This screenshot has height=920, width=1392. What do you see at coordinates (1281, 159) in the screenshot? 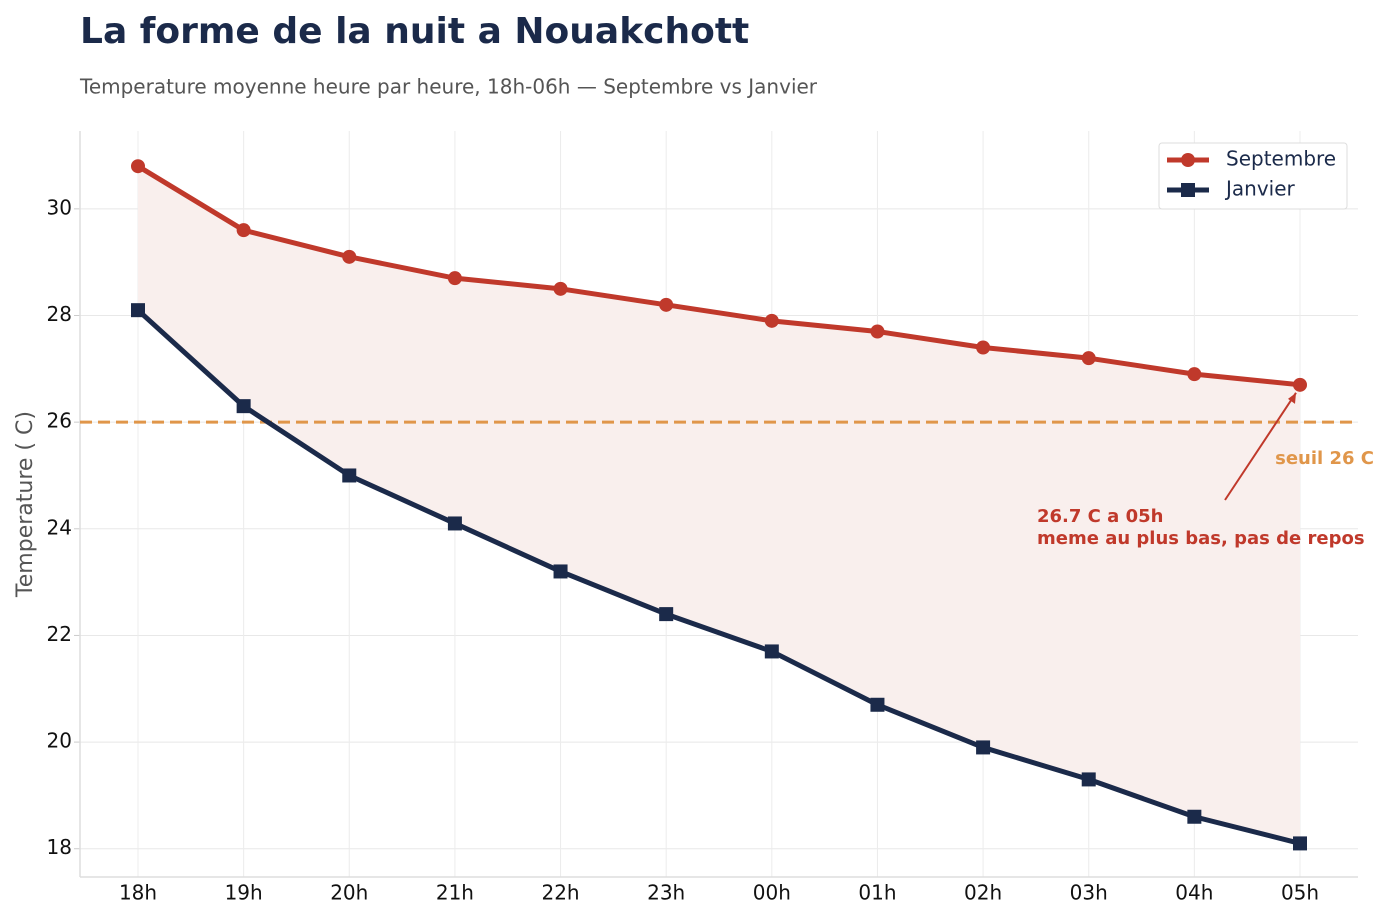
I see `legend-label: Septembre` at bounding box center [1281, 159].